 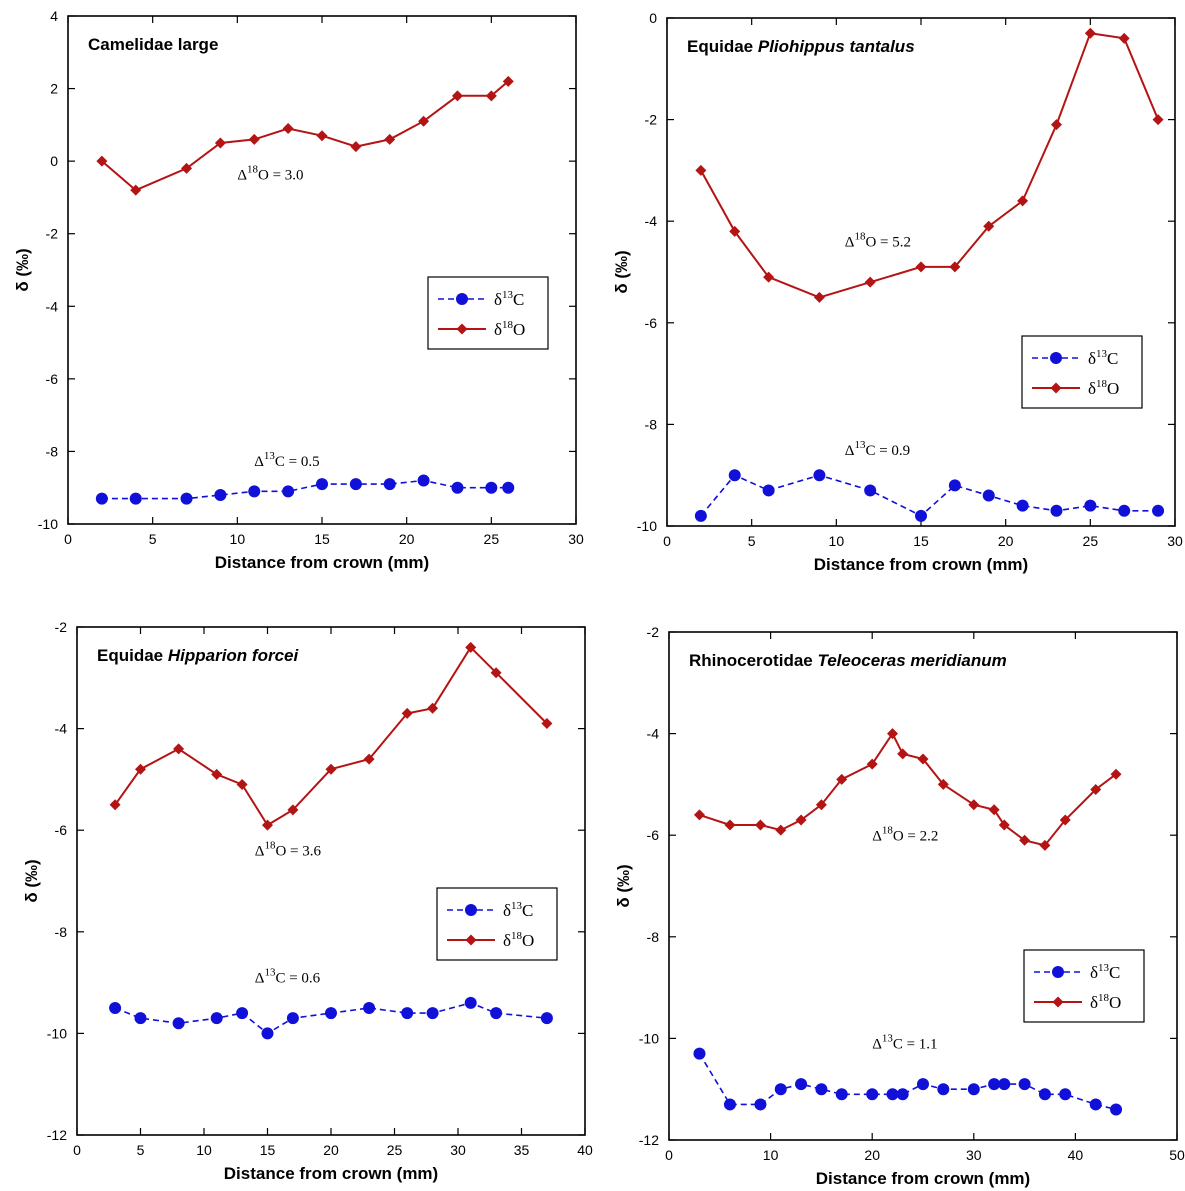 I want to click on annotation-delta-18o: Δ18O = 5.2, so click(x=878, y=241).